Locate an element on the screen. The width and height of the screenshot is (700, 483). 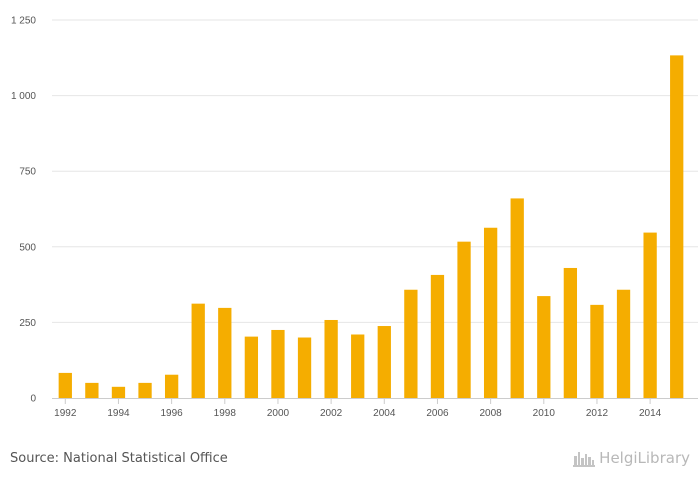
x-tick-label: 2014 is located at coordinates (650, 413).